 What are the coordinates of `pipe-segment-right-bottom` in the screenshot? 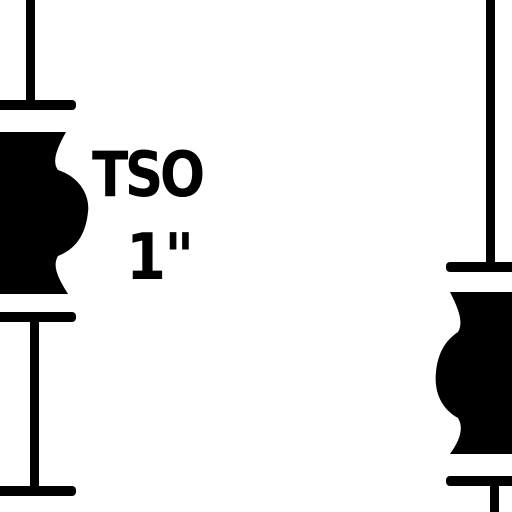 It's located at (494, 498).